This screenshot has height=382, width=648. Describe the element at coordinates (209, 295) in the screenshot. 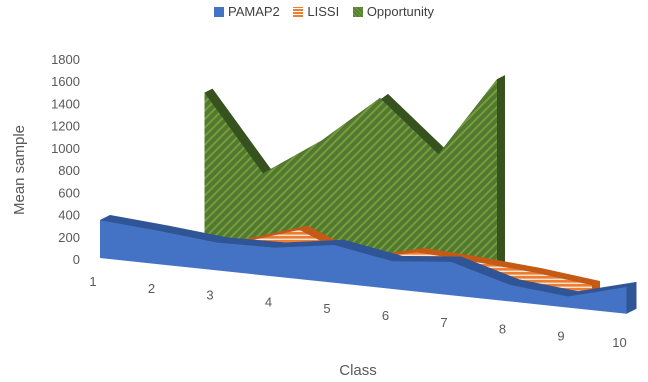

I see `x-tick-label: 3` at that location.